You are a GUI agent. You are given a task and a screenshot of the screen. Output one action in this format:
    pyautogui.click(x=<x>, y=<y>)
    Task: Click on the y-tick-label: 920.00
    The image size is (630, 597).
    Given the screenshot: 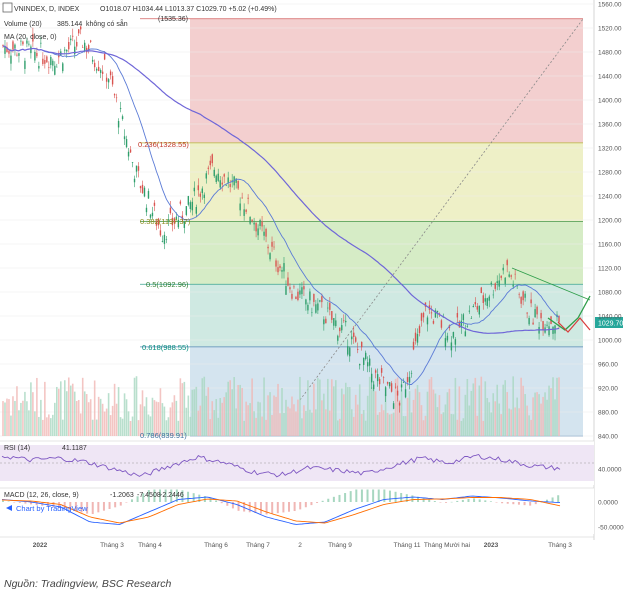 What is the action you would take?
    pyautogui.click(x=608, y=389)
    